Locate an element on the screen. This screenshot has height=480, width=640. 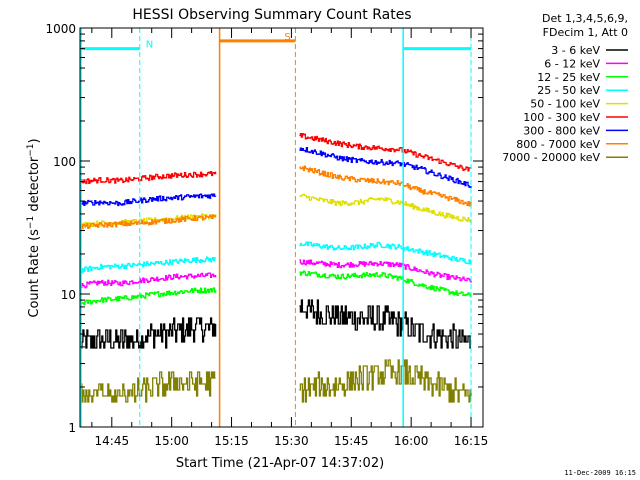
series-300-800-kev is located at coordinates (275, 177).